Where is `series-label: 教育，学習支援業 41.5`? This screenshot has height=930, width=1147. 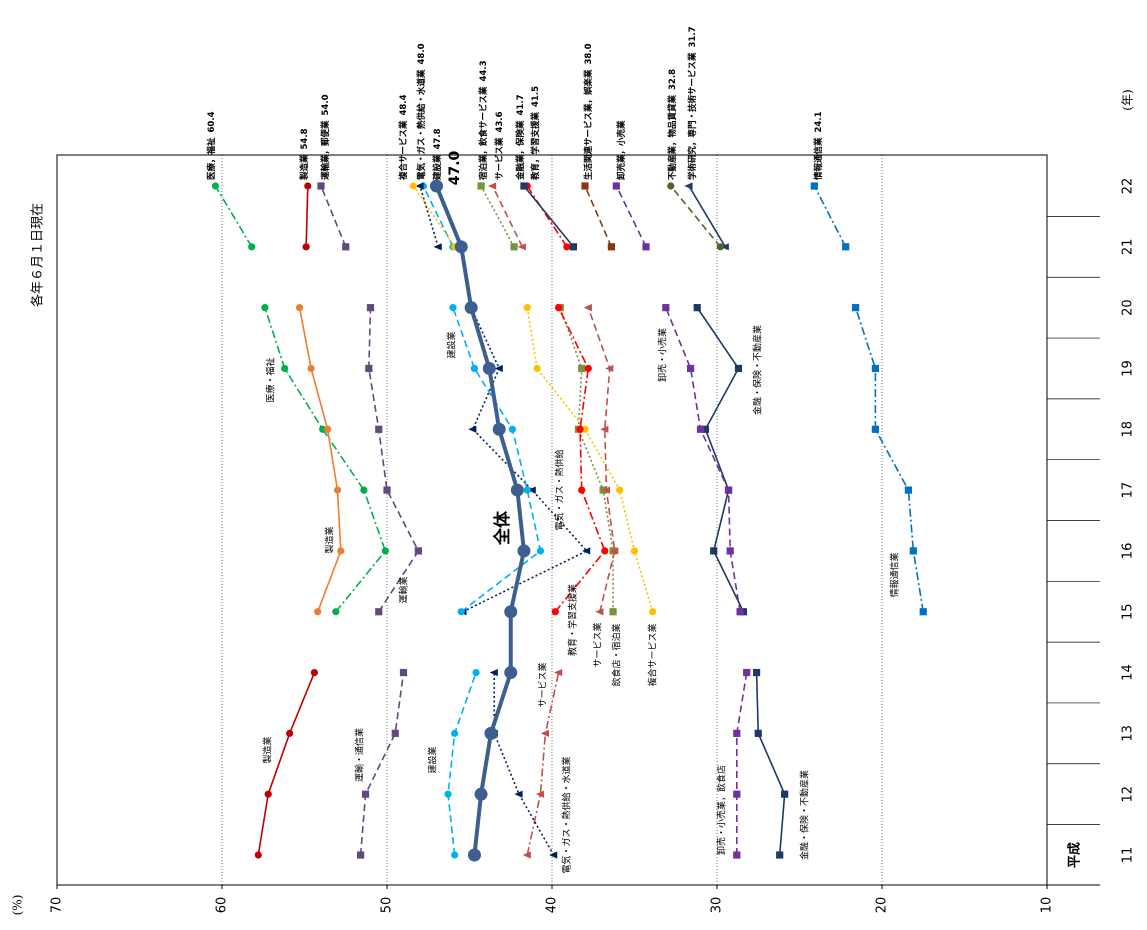
series-label: 教育，学習支援業 41.5 is located at coordinates (535, 133).